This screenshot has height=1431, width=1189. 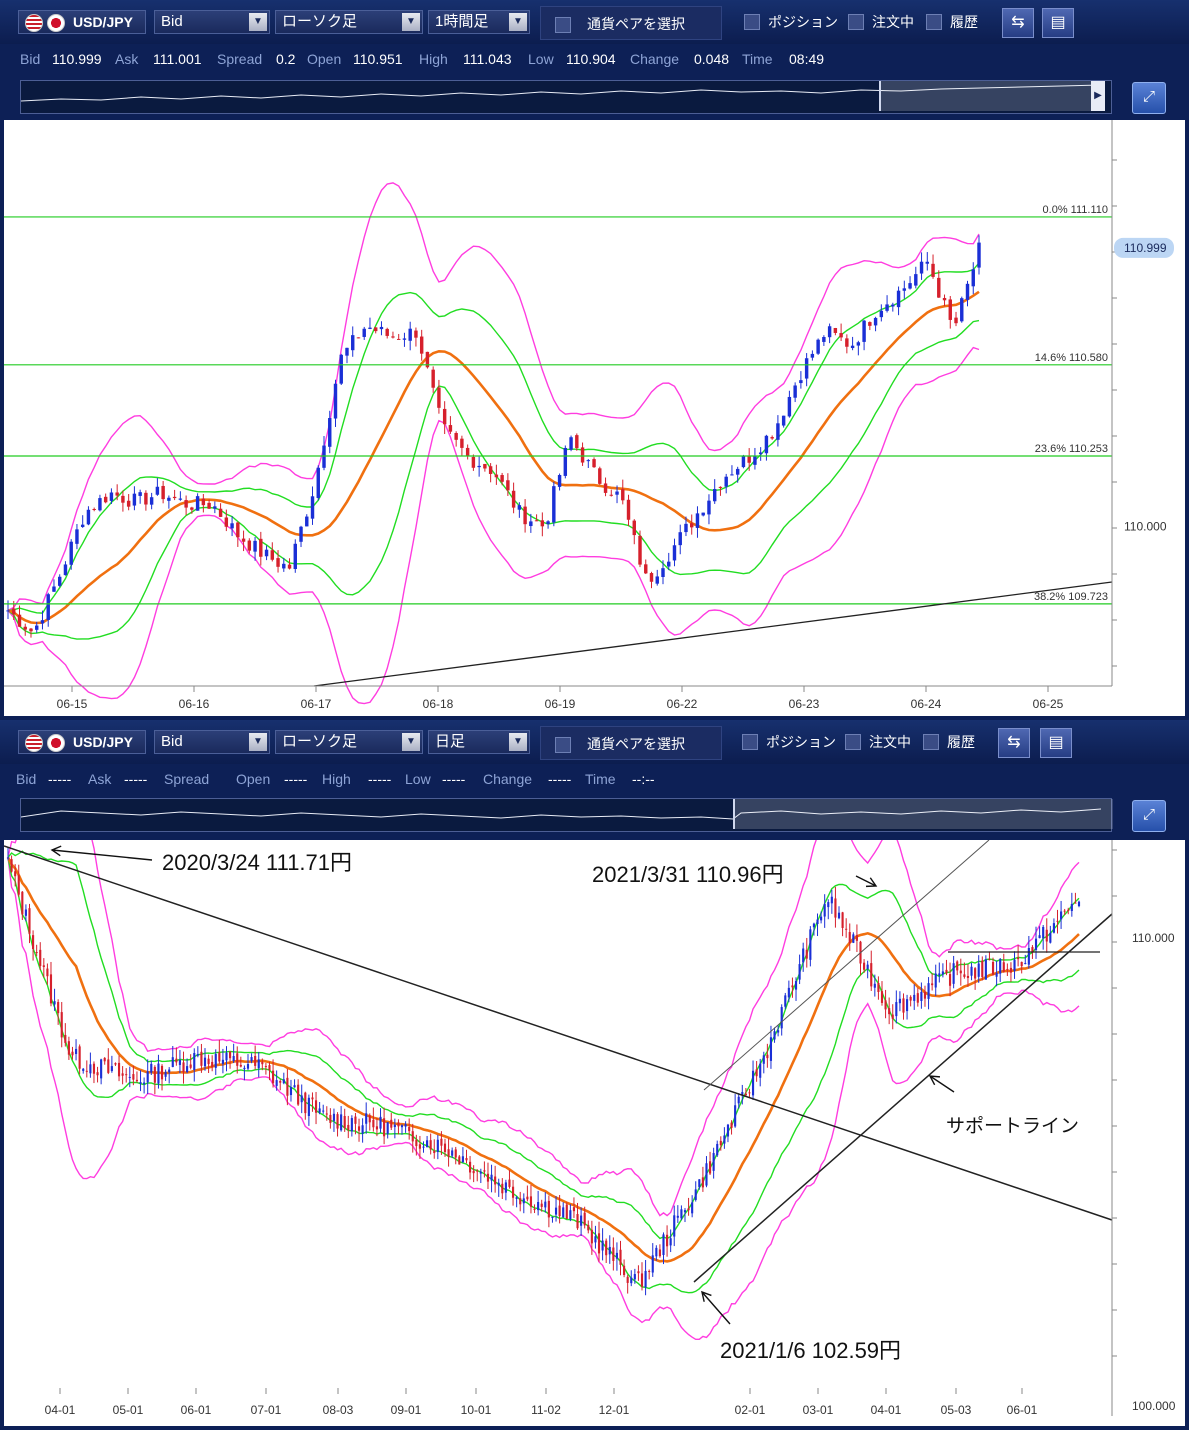 I want to click on navigator-handle: ▶, so click(x=1098, y=96).